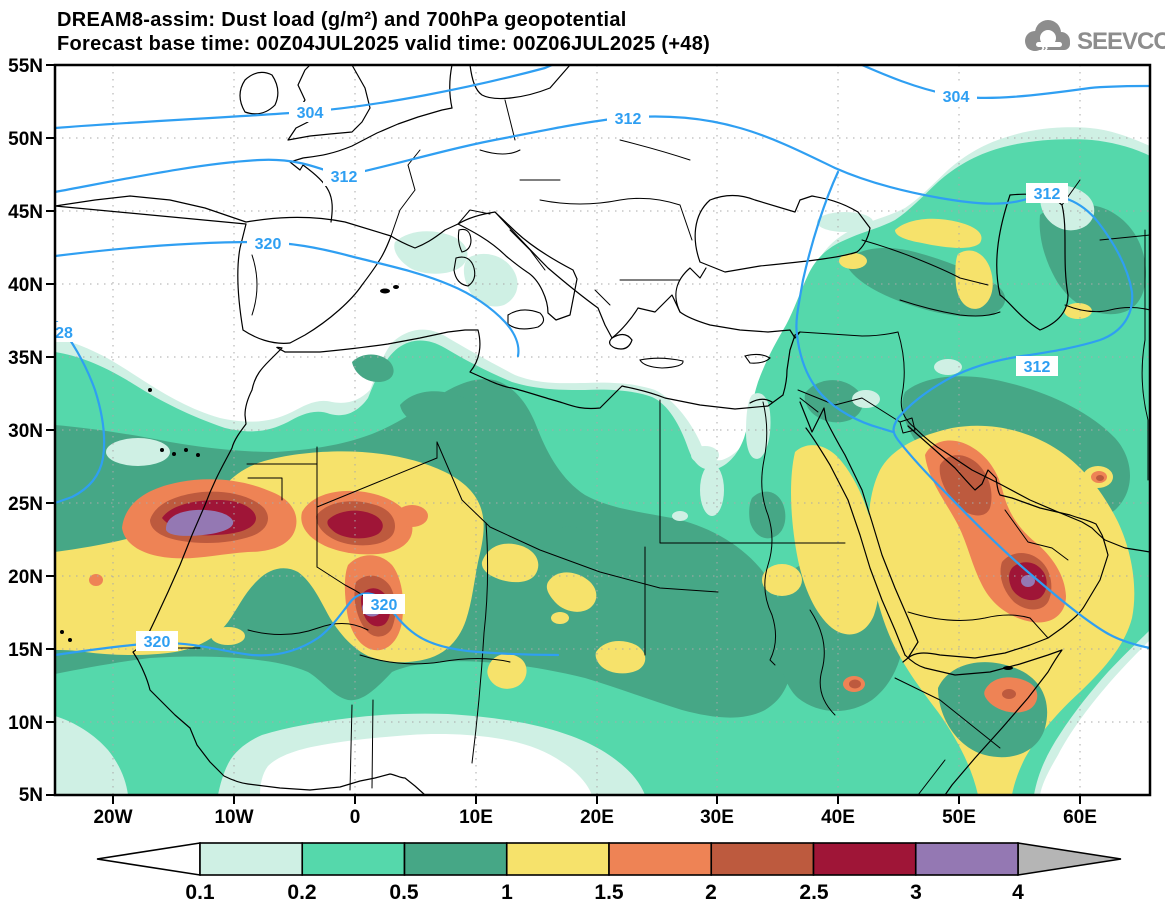 Image resolution: width=1165 pixels, height=907 pixels. I want to click on lat-label: 10N, so click(25, 723).